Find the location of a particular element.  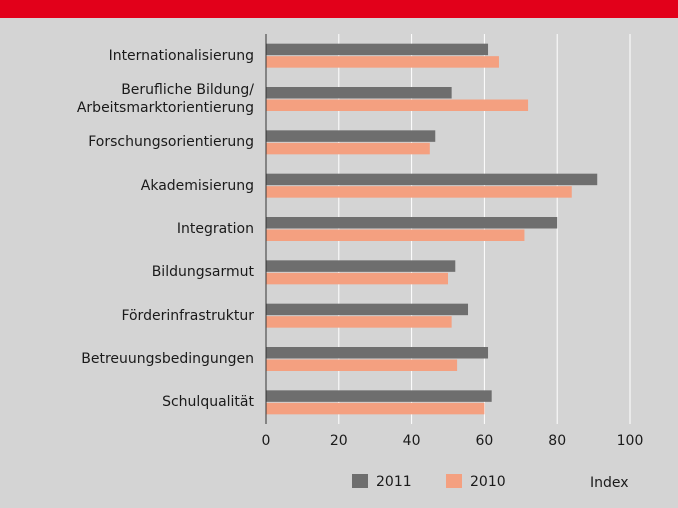

legend-label: 2010 is located at coordinates (488, 482).